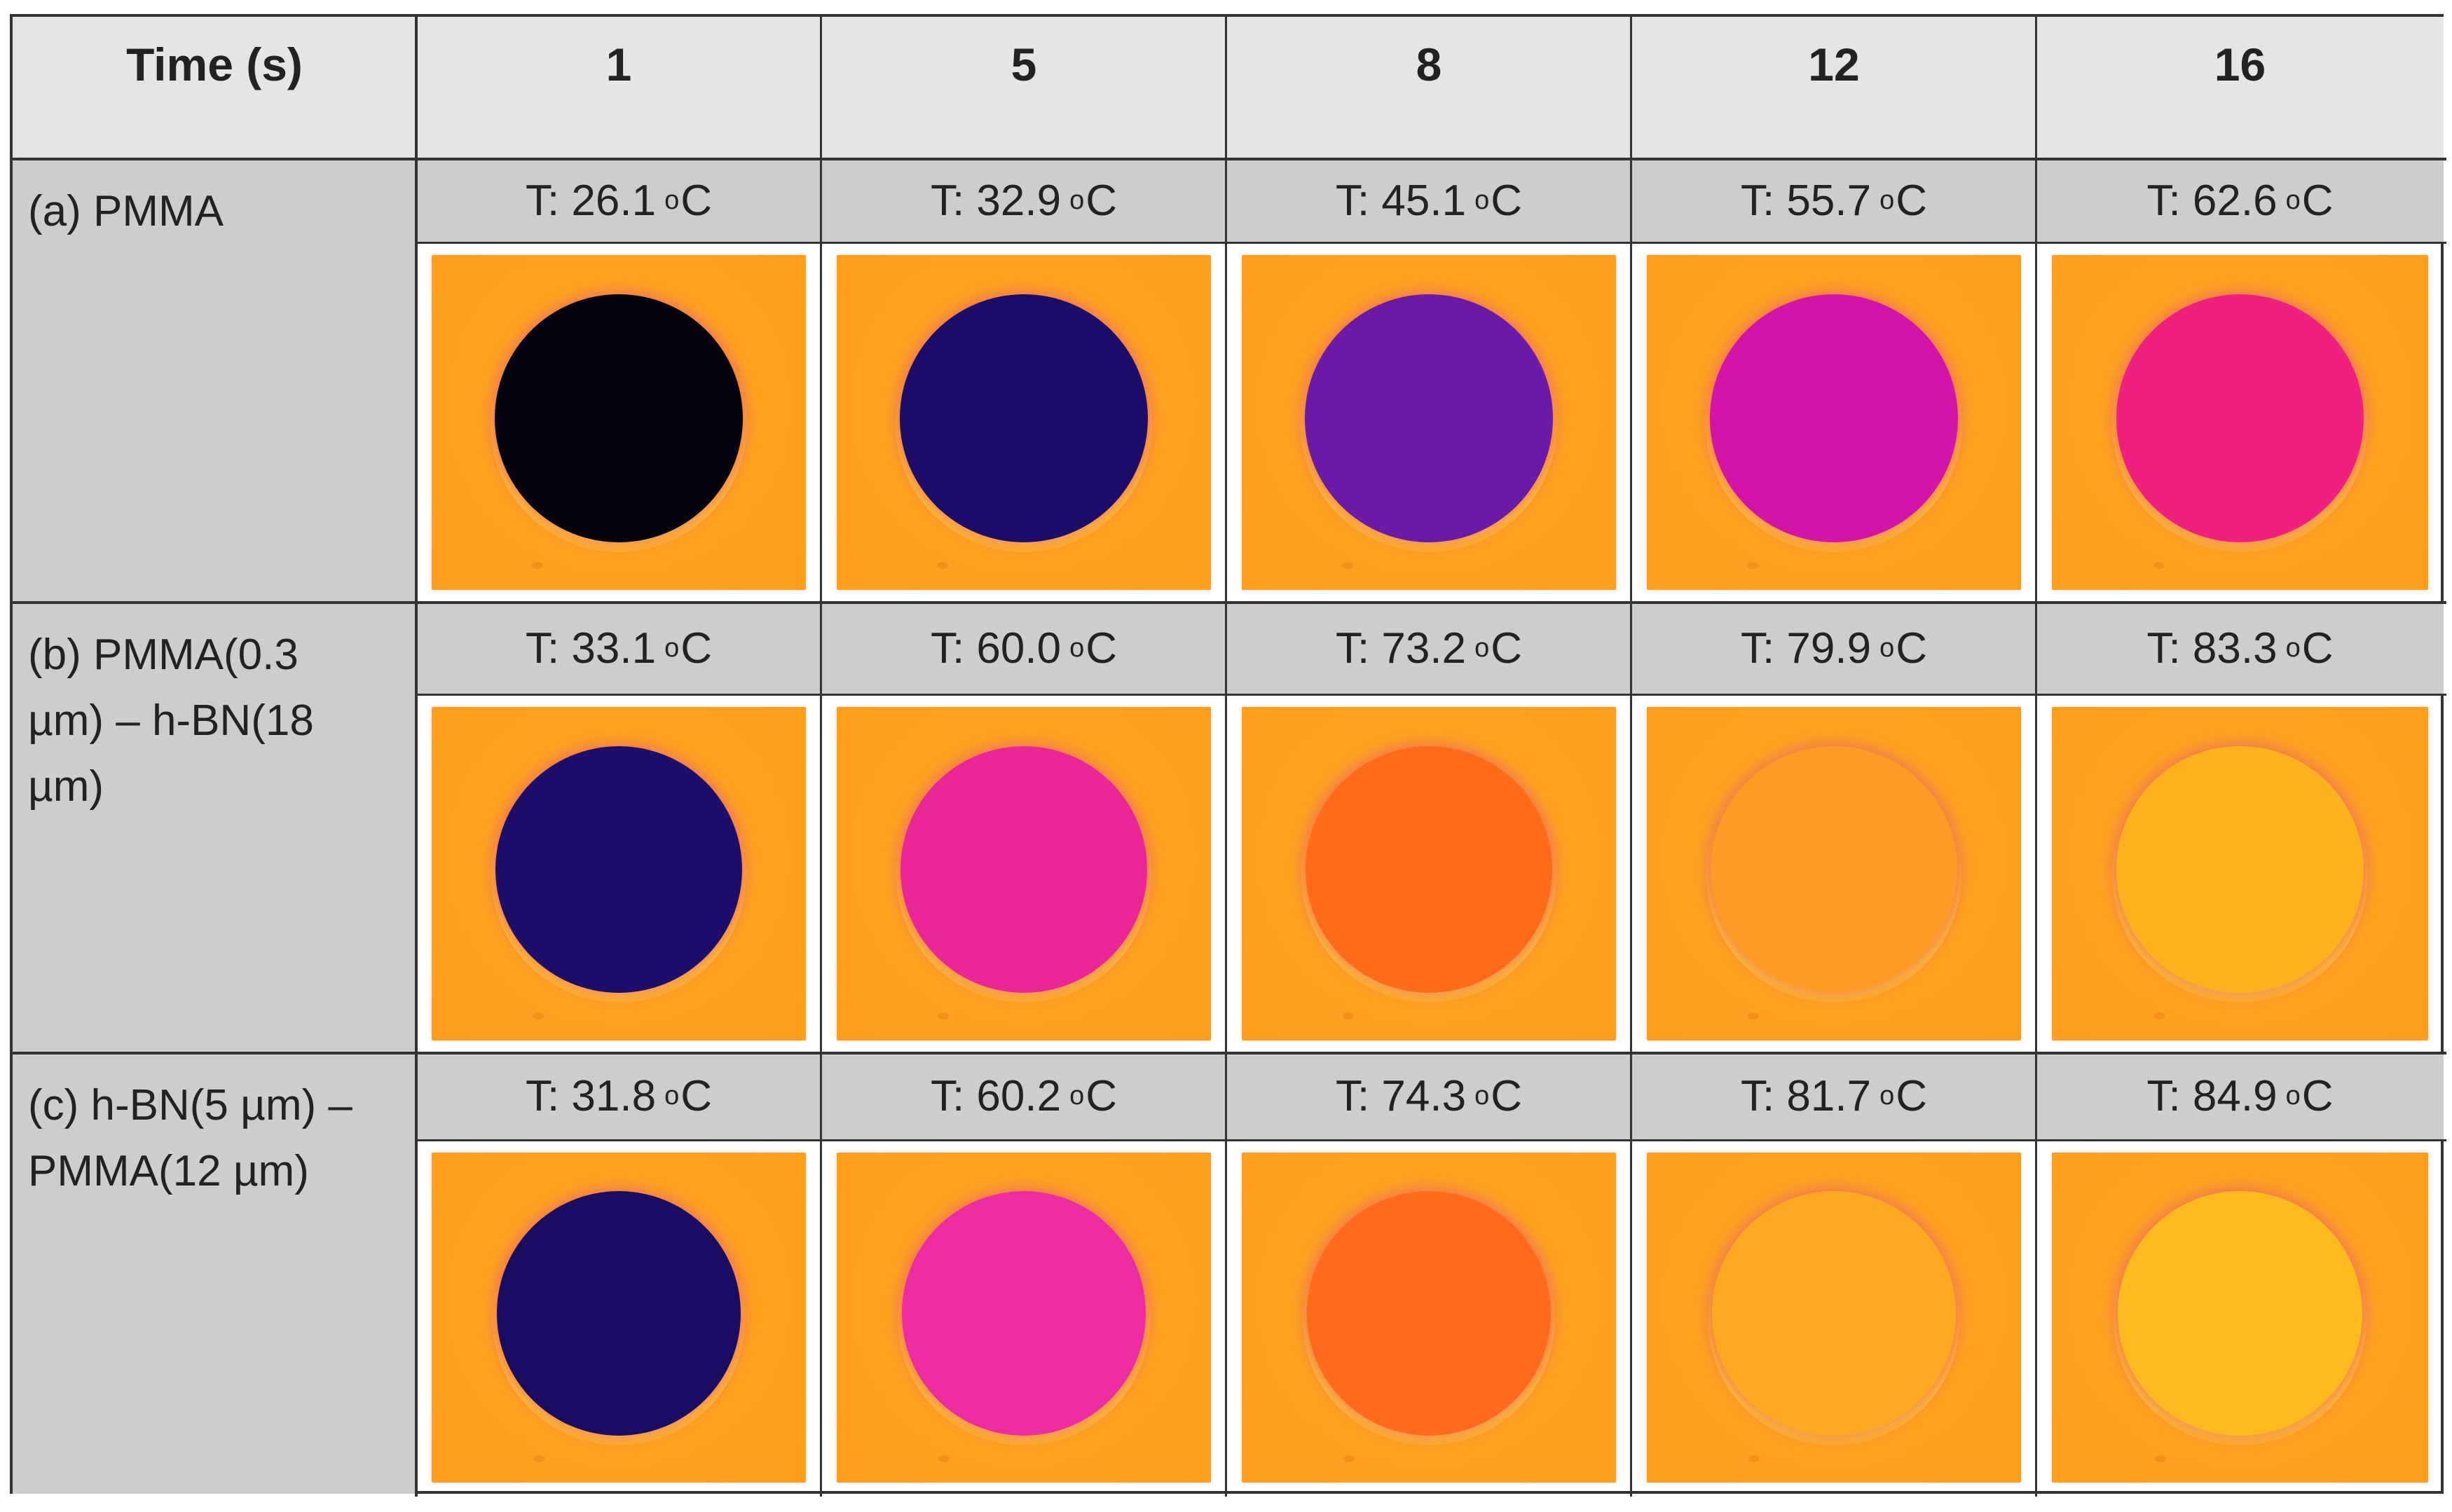 The image size is (2452, 1512). I want to click on temperature-value: T: 81.7, so click(1806, 1096).